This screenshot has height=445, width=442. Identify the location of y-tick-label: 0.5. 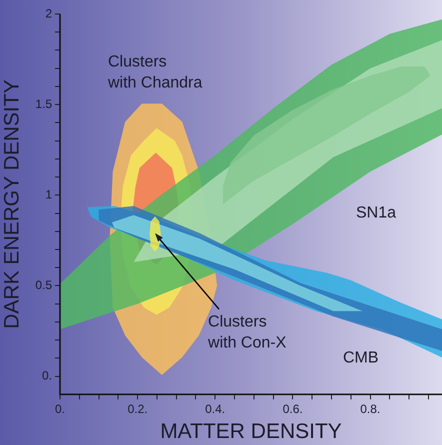
(43, 285).